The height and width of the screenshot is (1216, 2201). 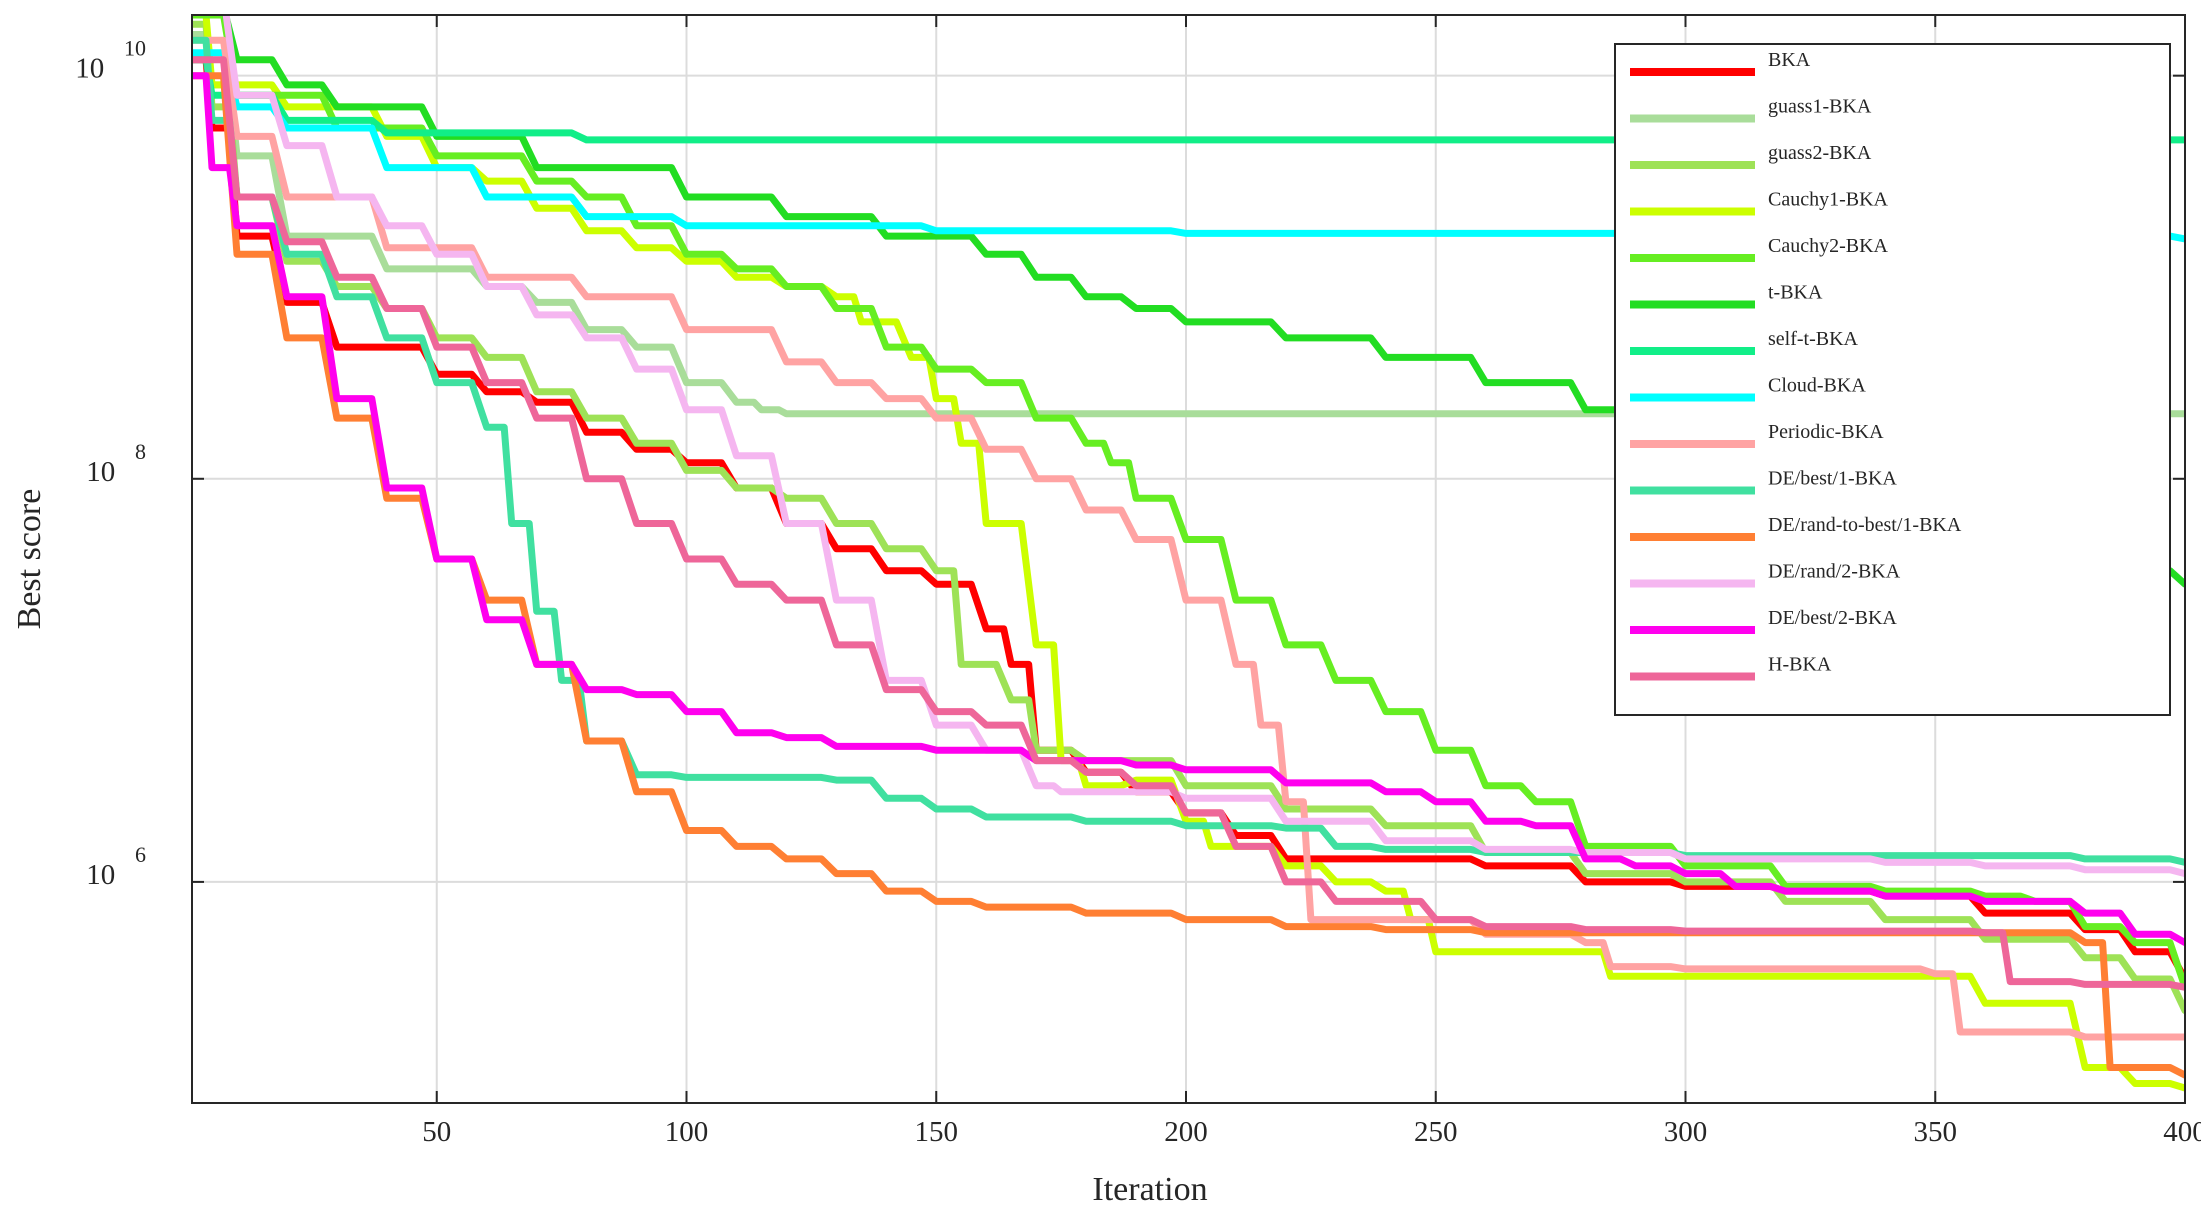 What do you see at coordinates (1832, 618) in the screenshot?
I see `legend-entry: DE/best/2-BKA` at bounding box center [1832, 618].